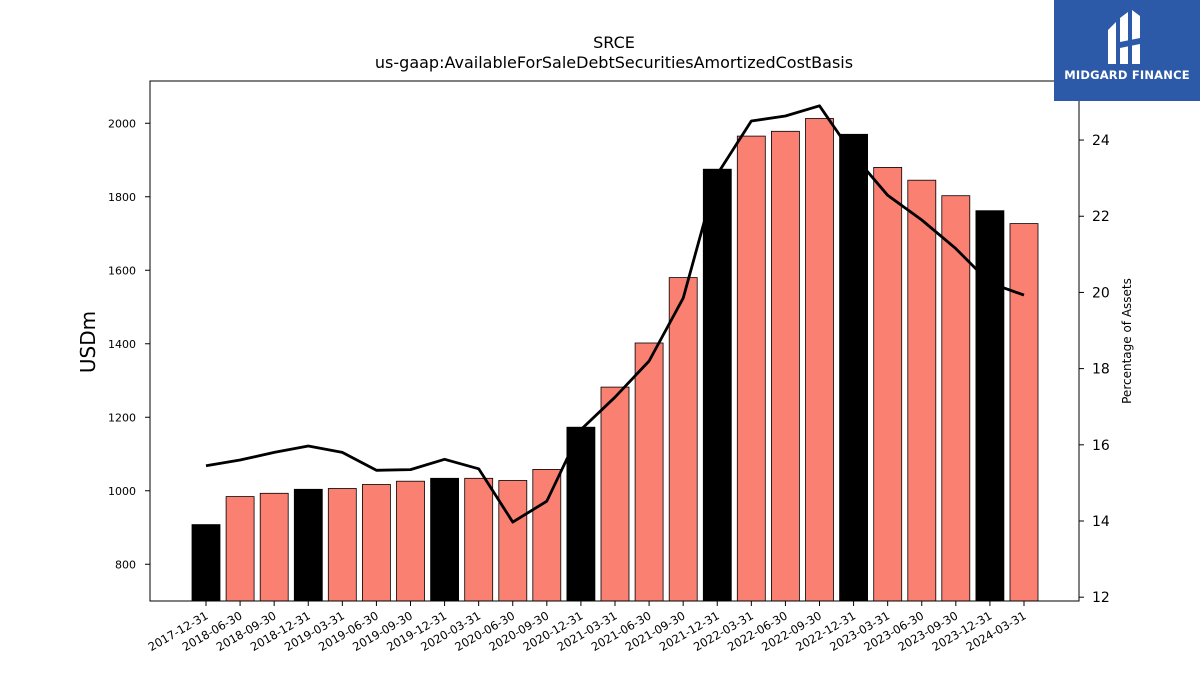 This screenshot has width=1200, height=675. I want to click on y2-tick-label: 18, so click(1101, 370).